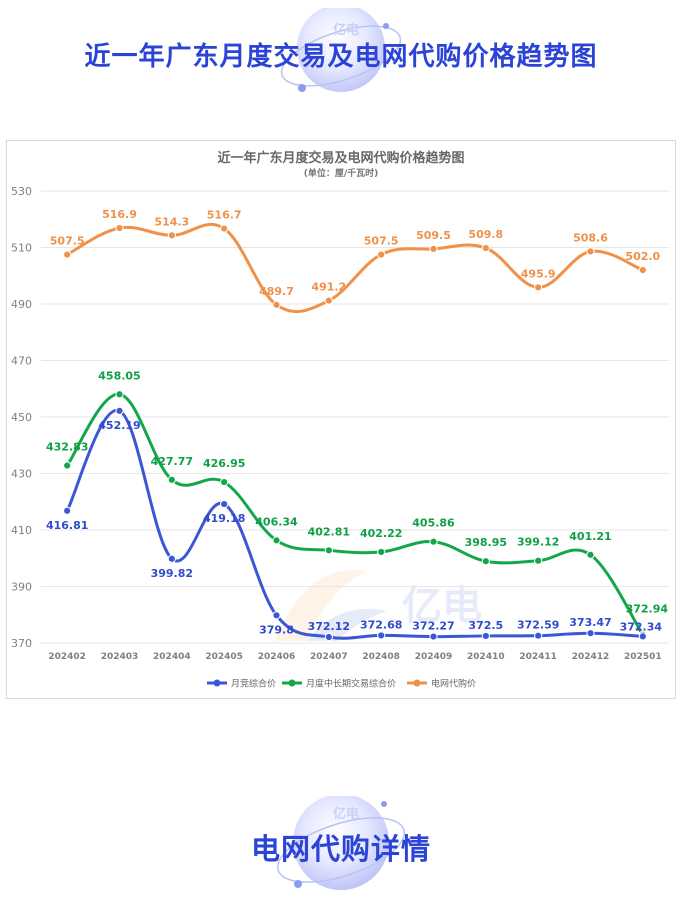 Image resolution: width=682 pixels, height=914 pixels. What do you see at coordinates (341, 684) in the screenshot?
I see `chart-legend: 月竞综合价 月度中长期交易综合价 电网代购价` at bounding box center [341, 684].